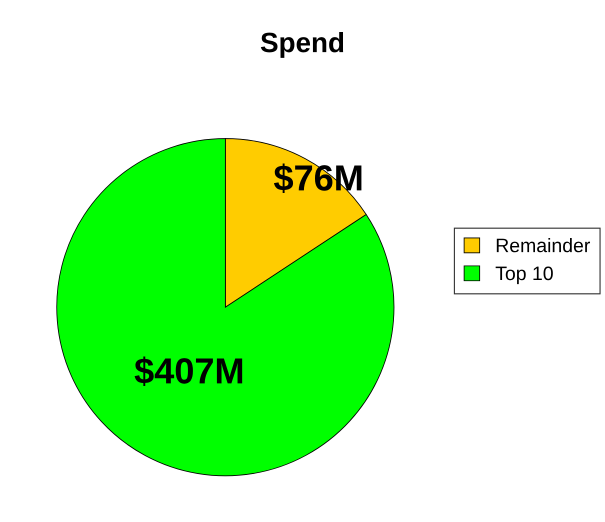  What do you see at coordinates (302, 45) in the screenshot?
I see `chart-title: Spend` at bounding box center [302, 45].